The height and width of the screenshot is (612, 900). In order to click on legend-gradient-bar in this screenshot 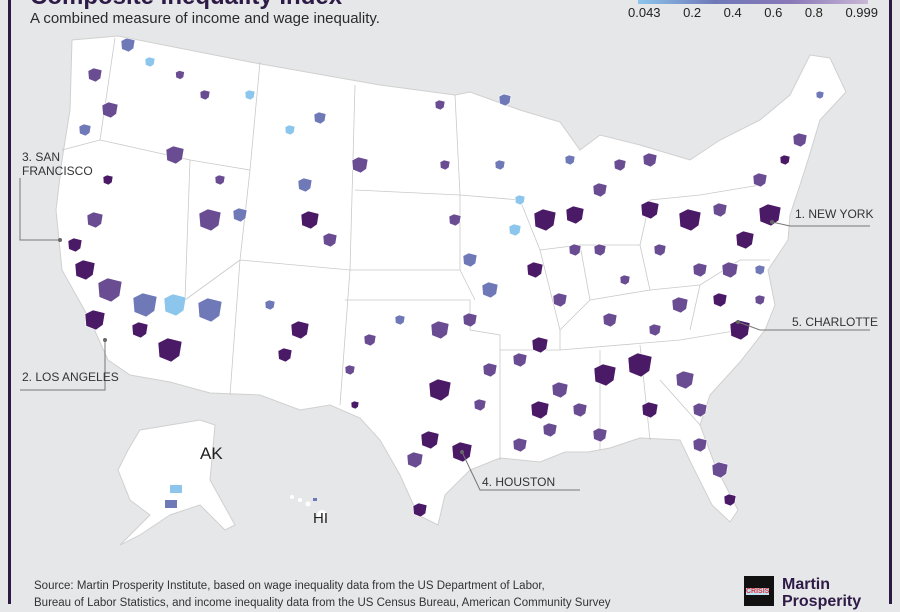, I will do `click(753, 2)`.